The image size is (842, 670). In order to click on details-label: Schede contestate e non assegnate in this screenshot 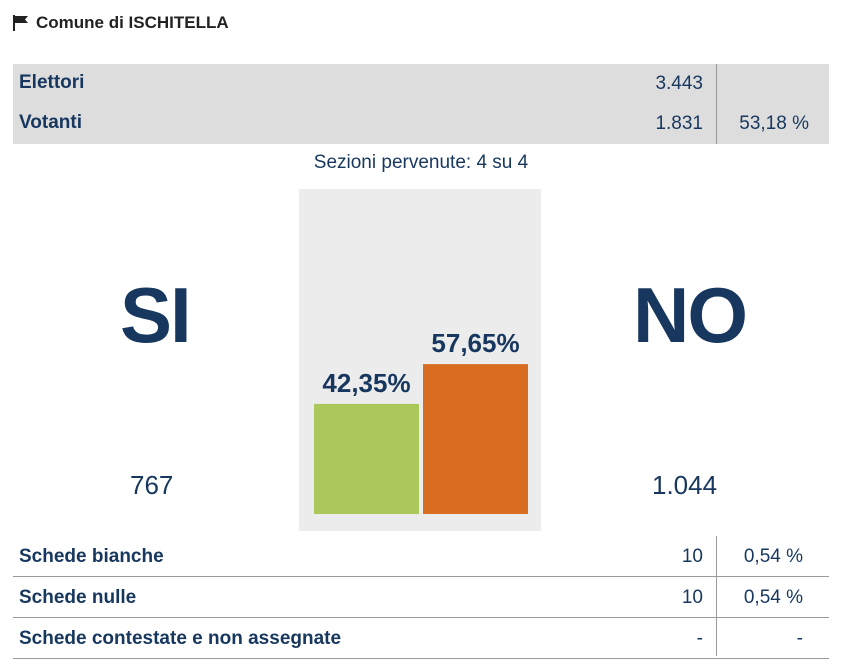, I will do `click(180, 638)`.